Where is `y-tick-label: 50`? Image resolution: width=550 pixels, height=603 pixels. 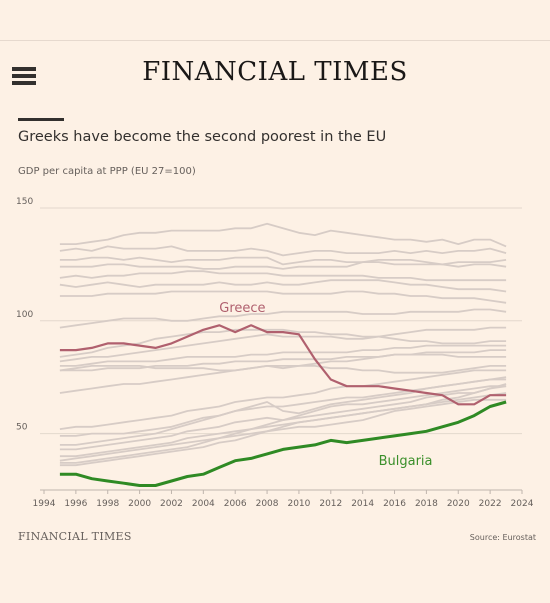 y-tick-label: 50 is located at coordinates (22, 428).